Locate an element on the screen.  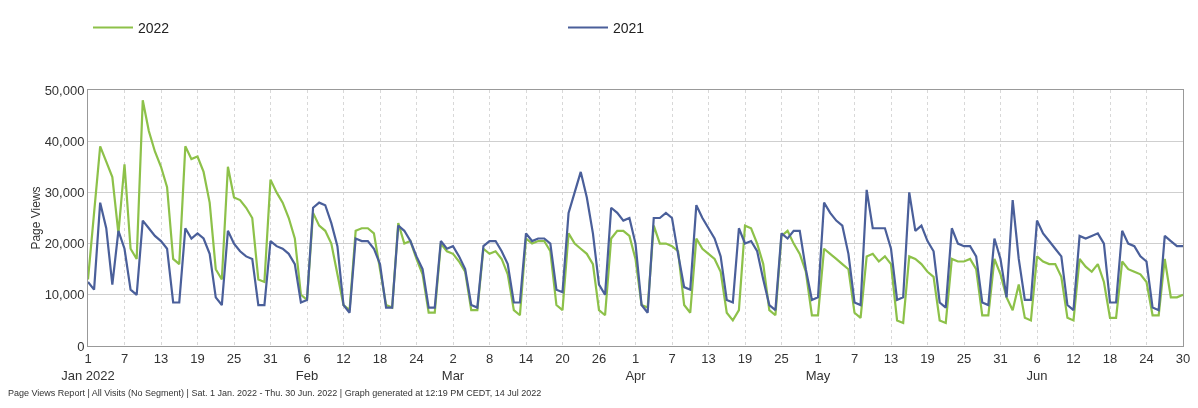
y-tick-label: 20,000 is located at coordinates (64, 244).